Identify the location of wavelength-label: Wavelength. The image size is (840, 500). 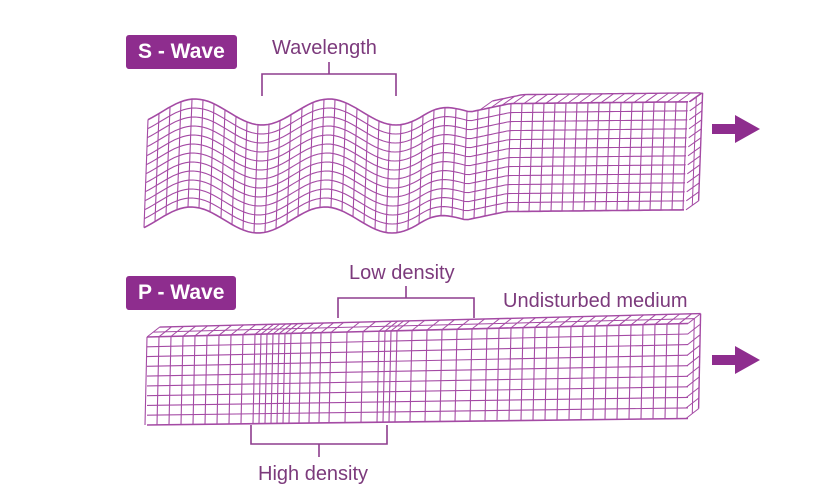
(324, 48).